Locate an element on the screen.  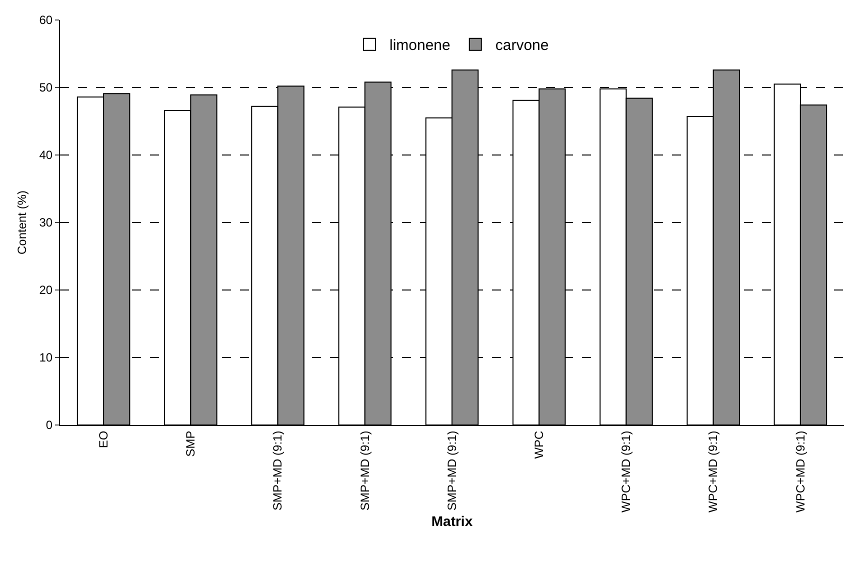
y-tick-label: 10 is located at coordinates (46, 357).